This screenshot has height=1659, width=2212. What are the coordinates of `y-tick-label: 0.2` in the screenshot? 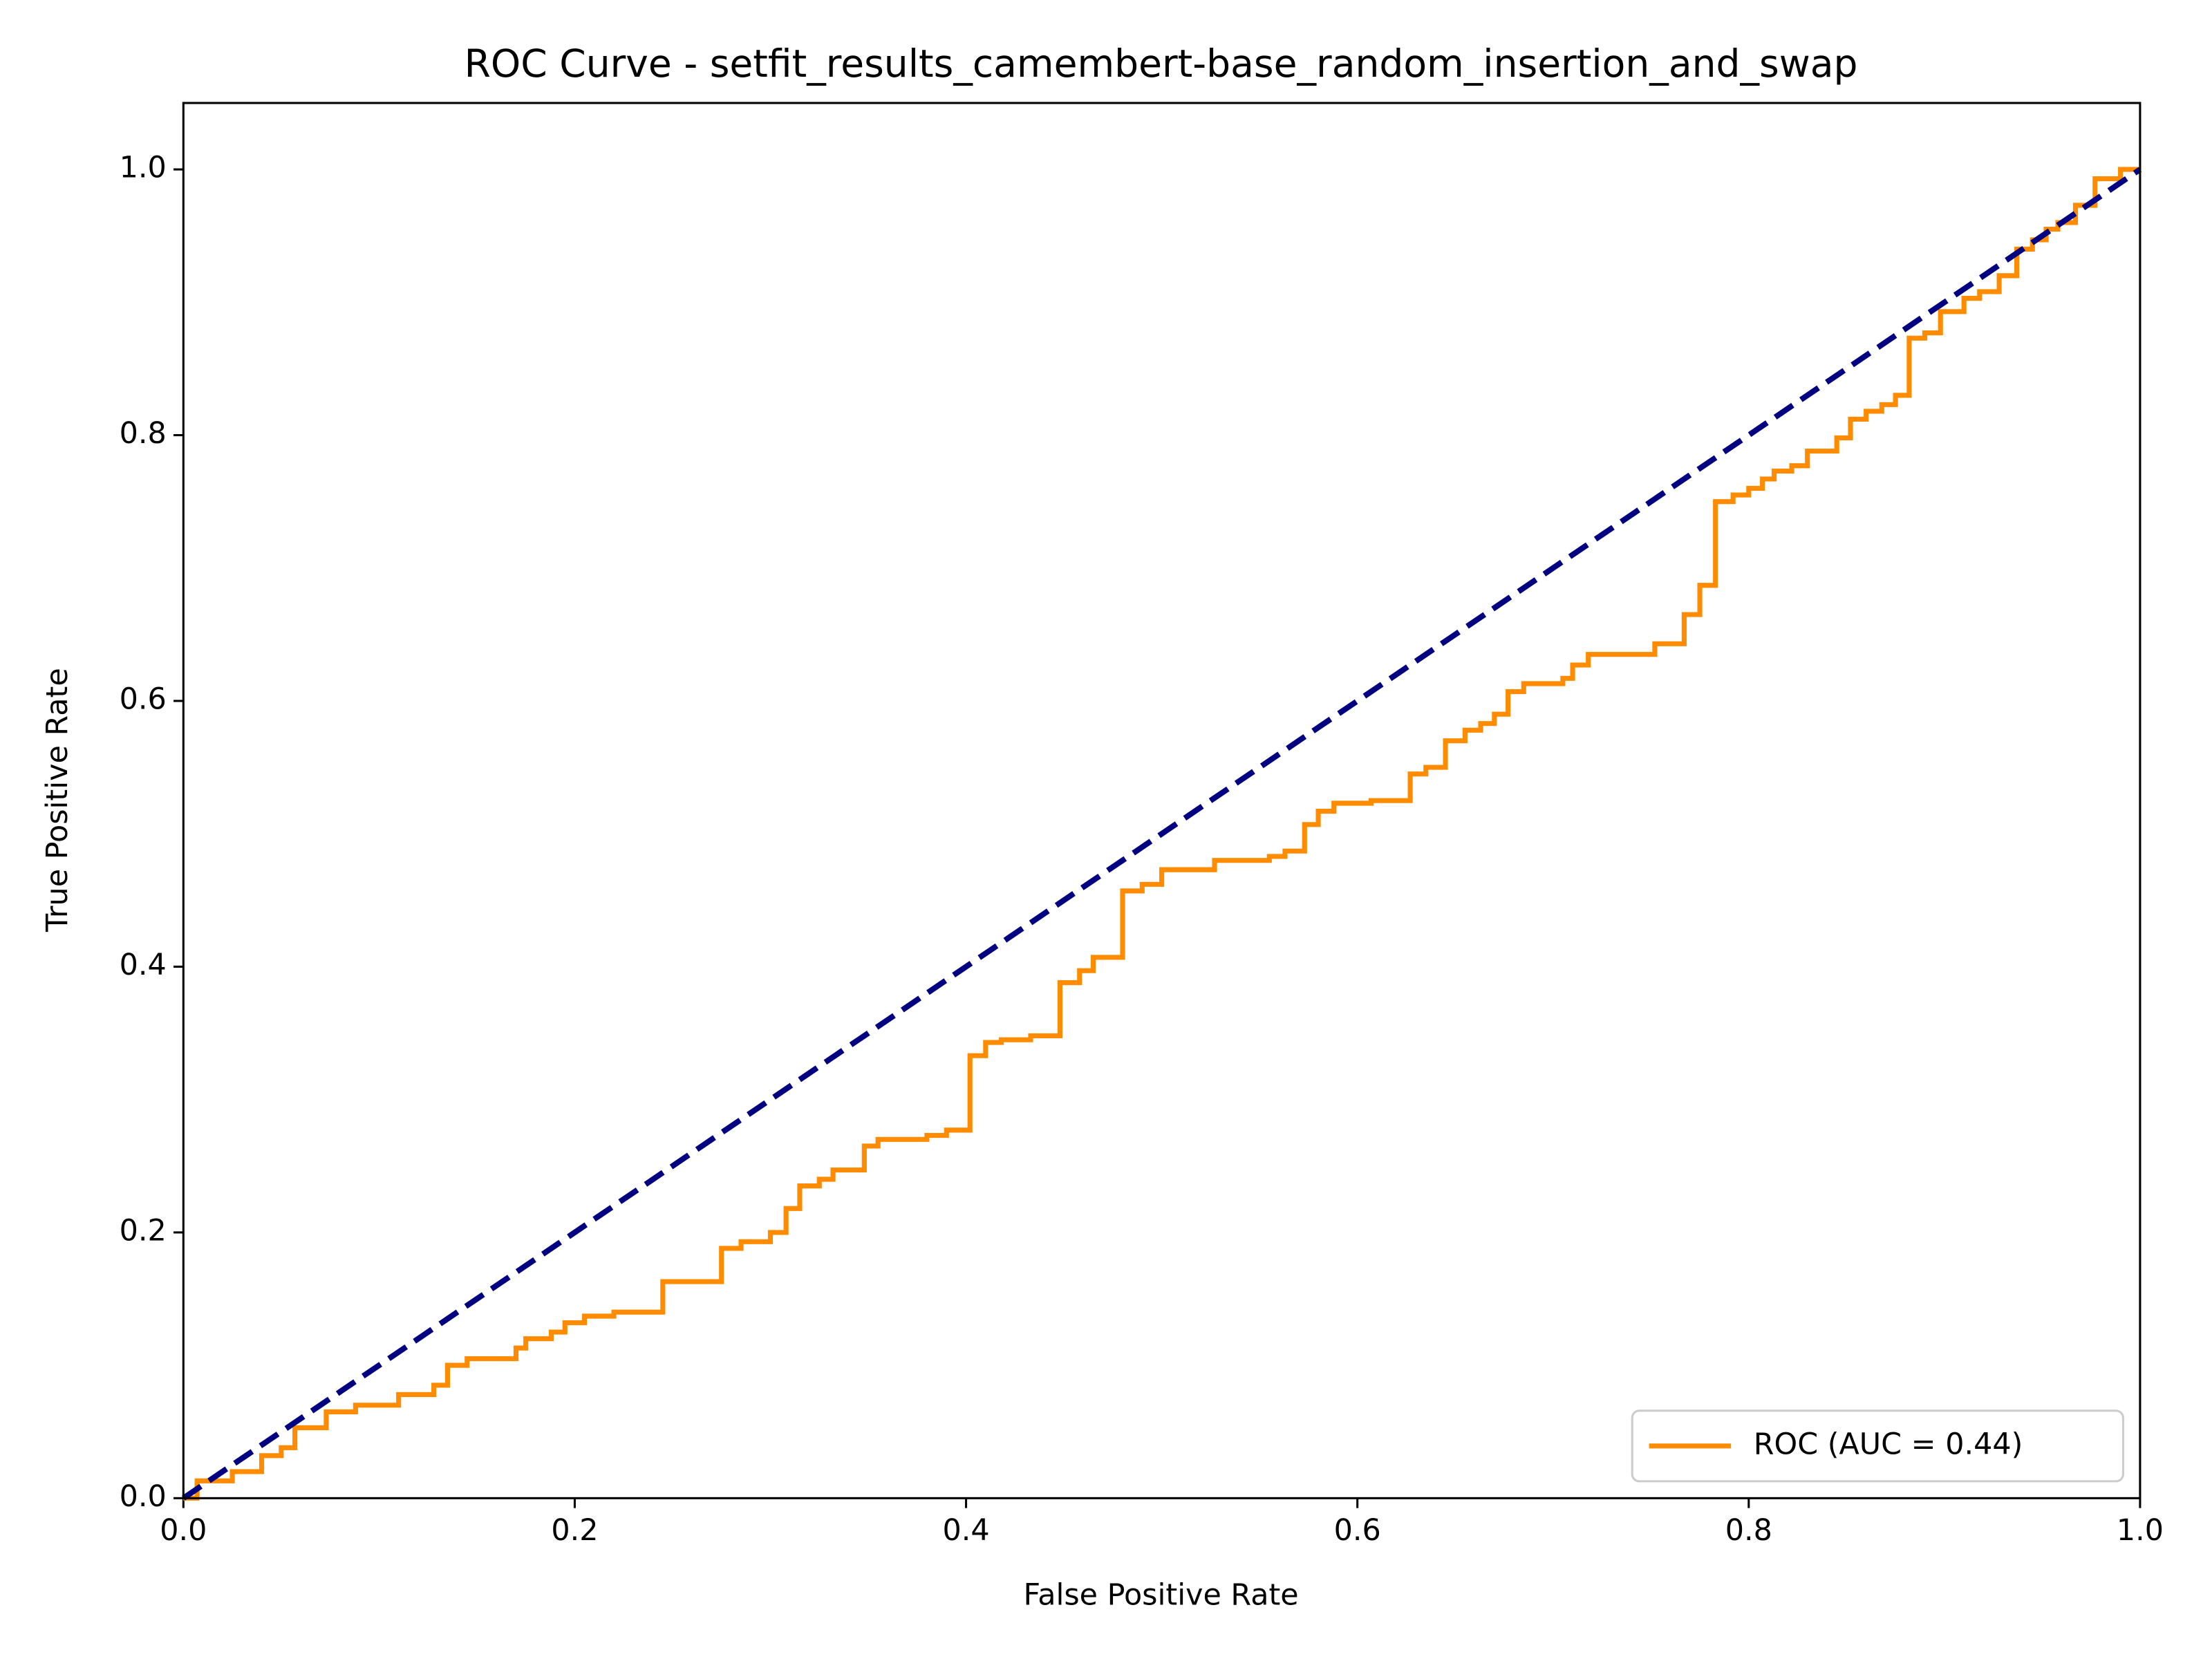 It's located at (143, 1230).